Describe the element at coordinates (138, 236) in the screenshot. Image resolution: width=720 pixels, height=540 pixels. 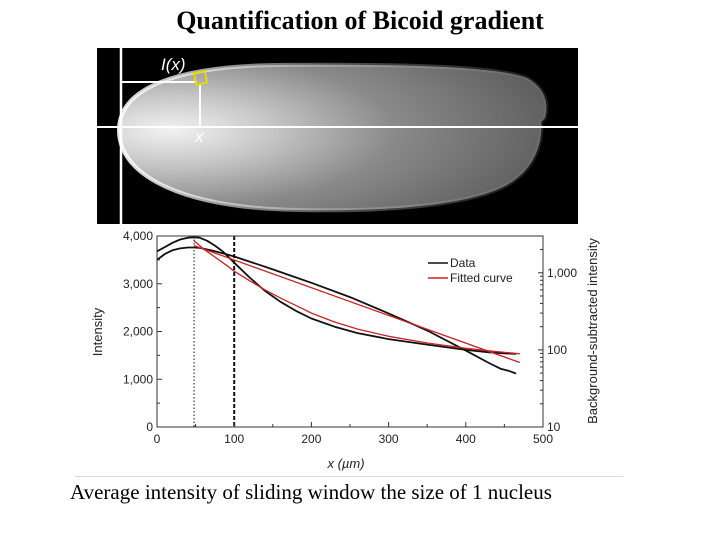
I see `y-tick-label: 4,000` at that location.